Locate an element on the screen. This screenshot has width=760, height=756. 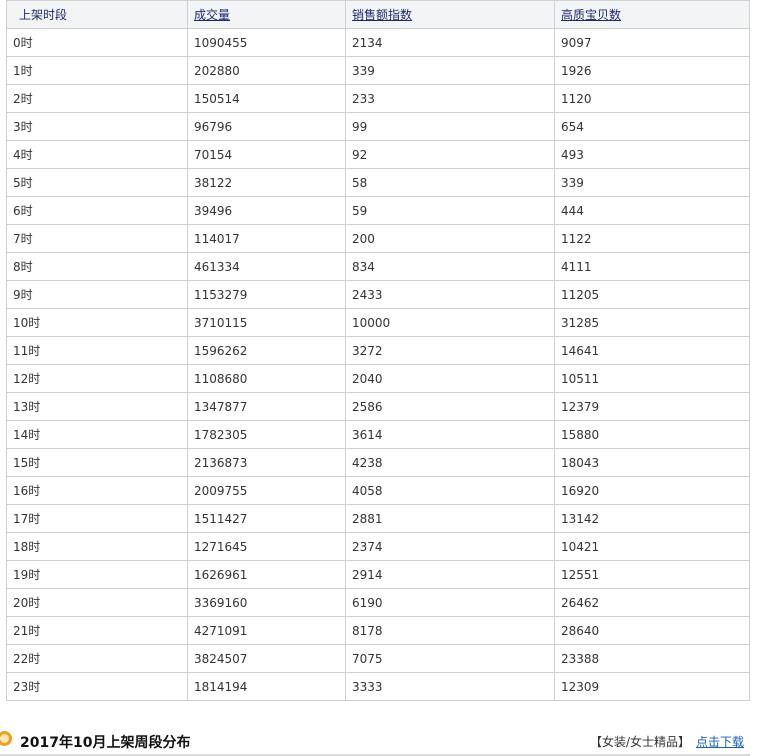
sales-index-cell: 339 is located at coordinates (450, 70).